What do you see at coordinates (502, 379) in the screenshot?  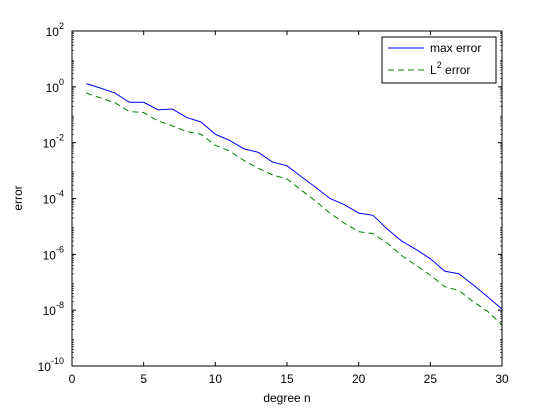 I see `x-tick-label: 30` at bounding box center [502, 379].